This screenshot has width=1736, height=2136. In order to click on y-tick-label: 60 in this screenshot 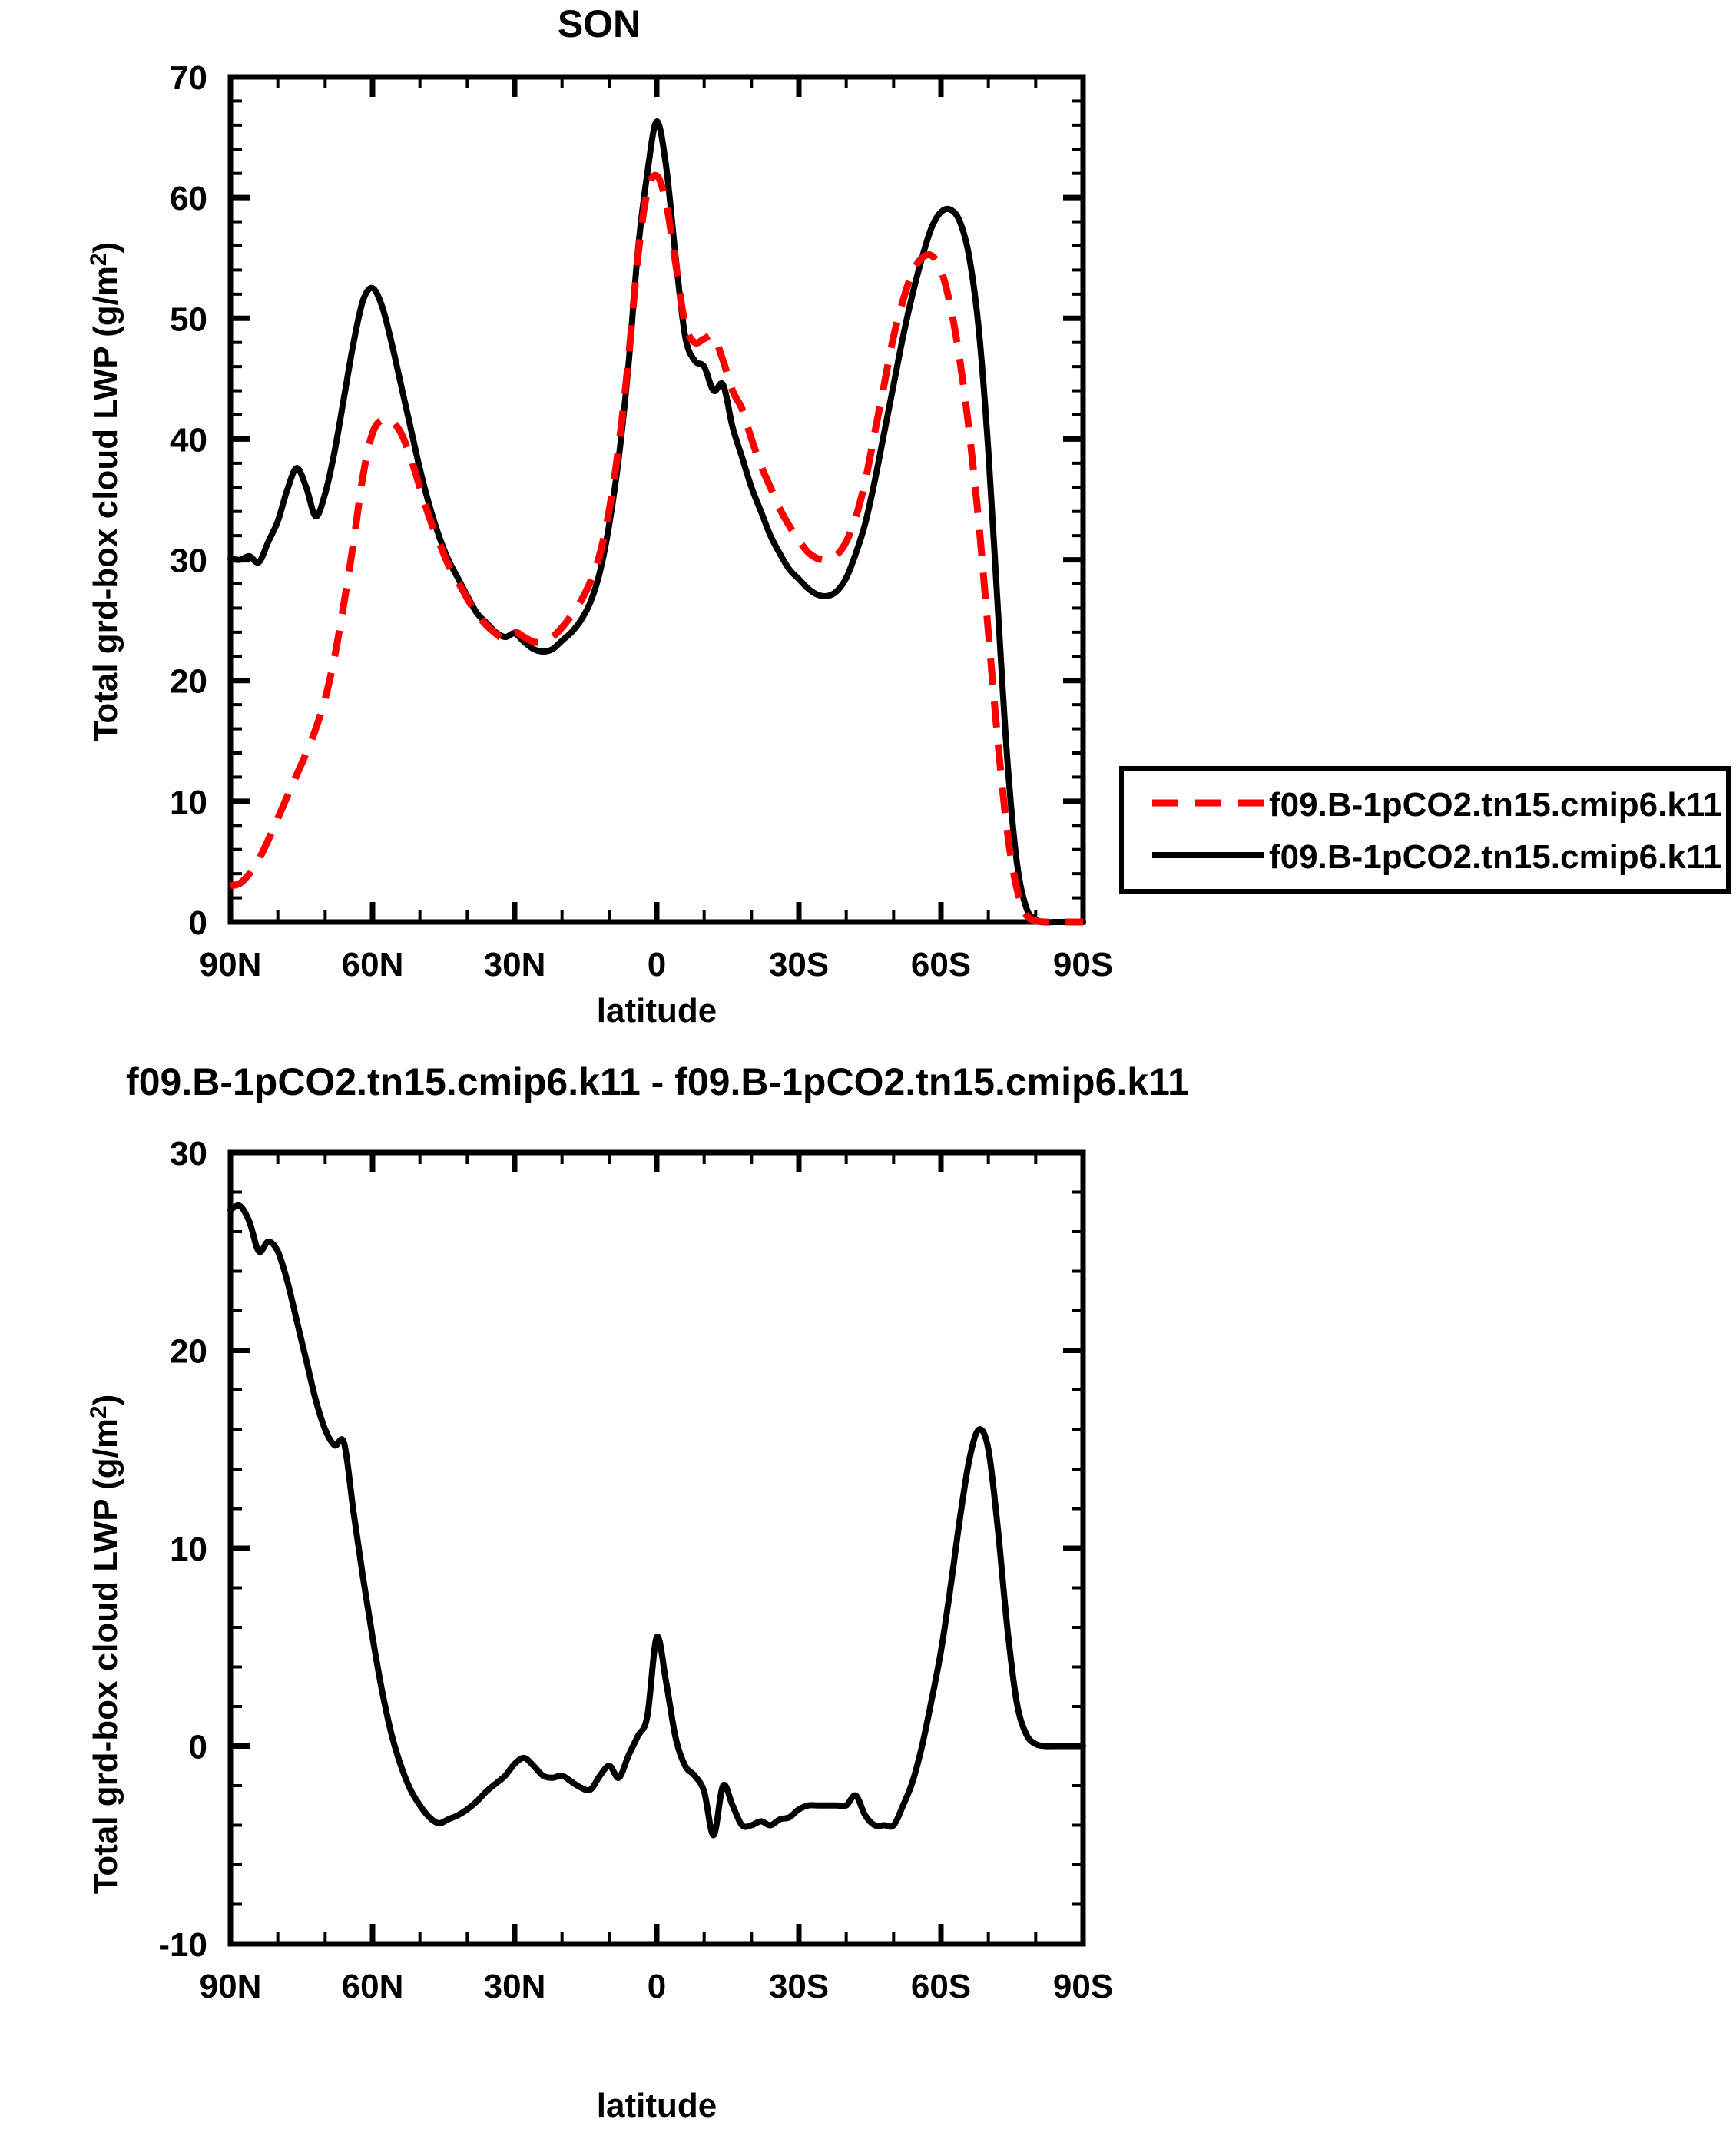, I will do `click(189, 198)`.